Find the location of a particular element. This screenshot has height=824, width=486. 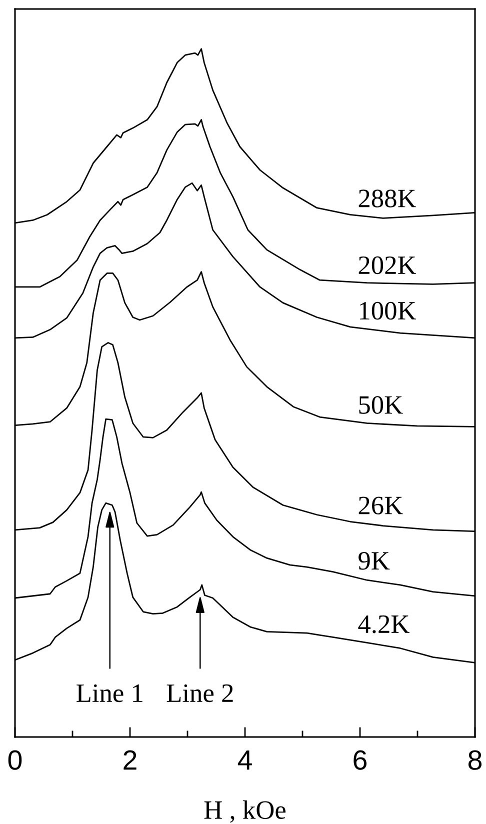

x-tick-label: 2 is located at coordinates (130, 760).